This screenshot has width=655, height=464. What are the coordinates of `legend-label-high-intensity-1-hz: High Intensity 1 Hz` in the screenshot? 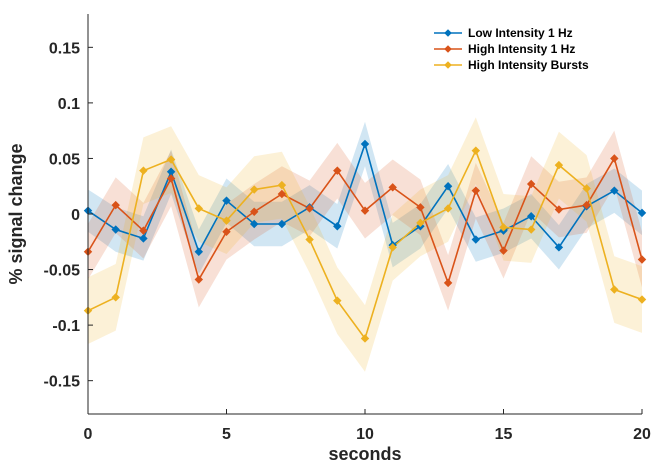 It's located at (521, 49).